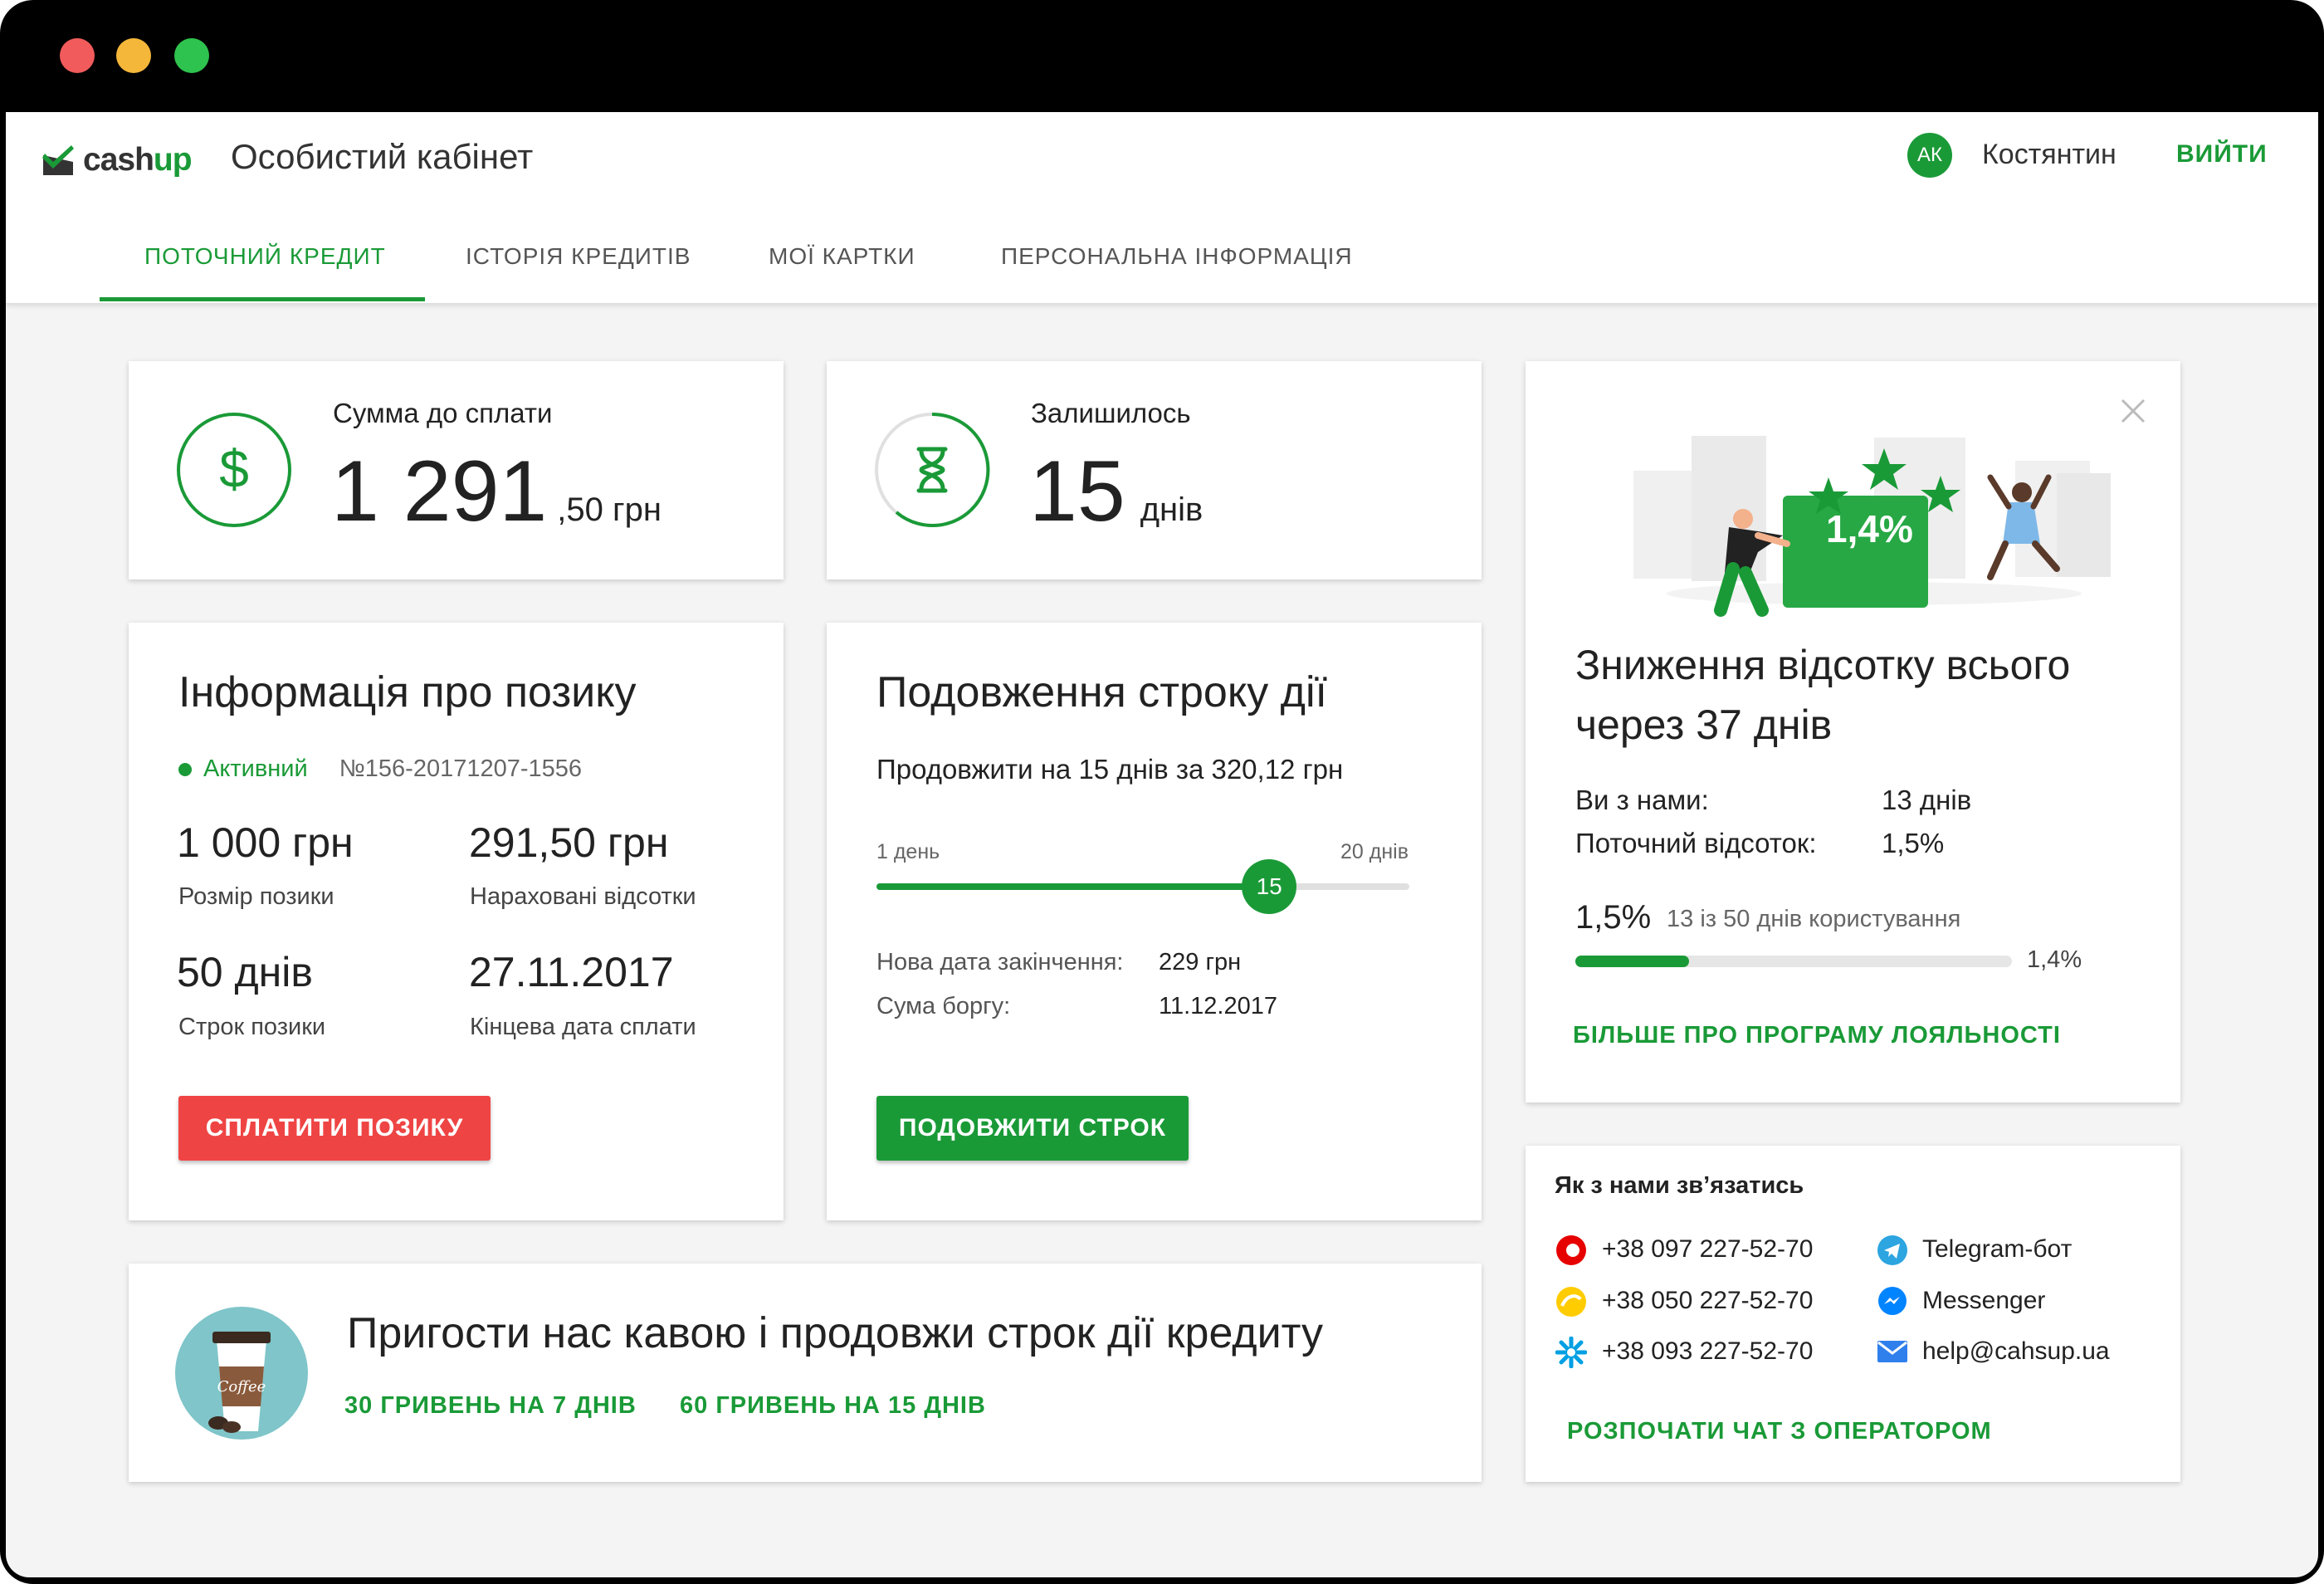  I want to click on status-badge: Активний, so click(256, 769).